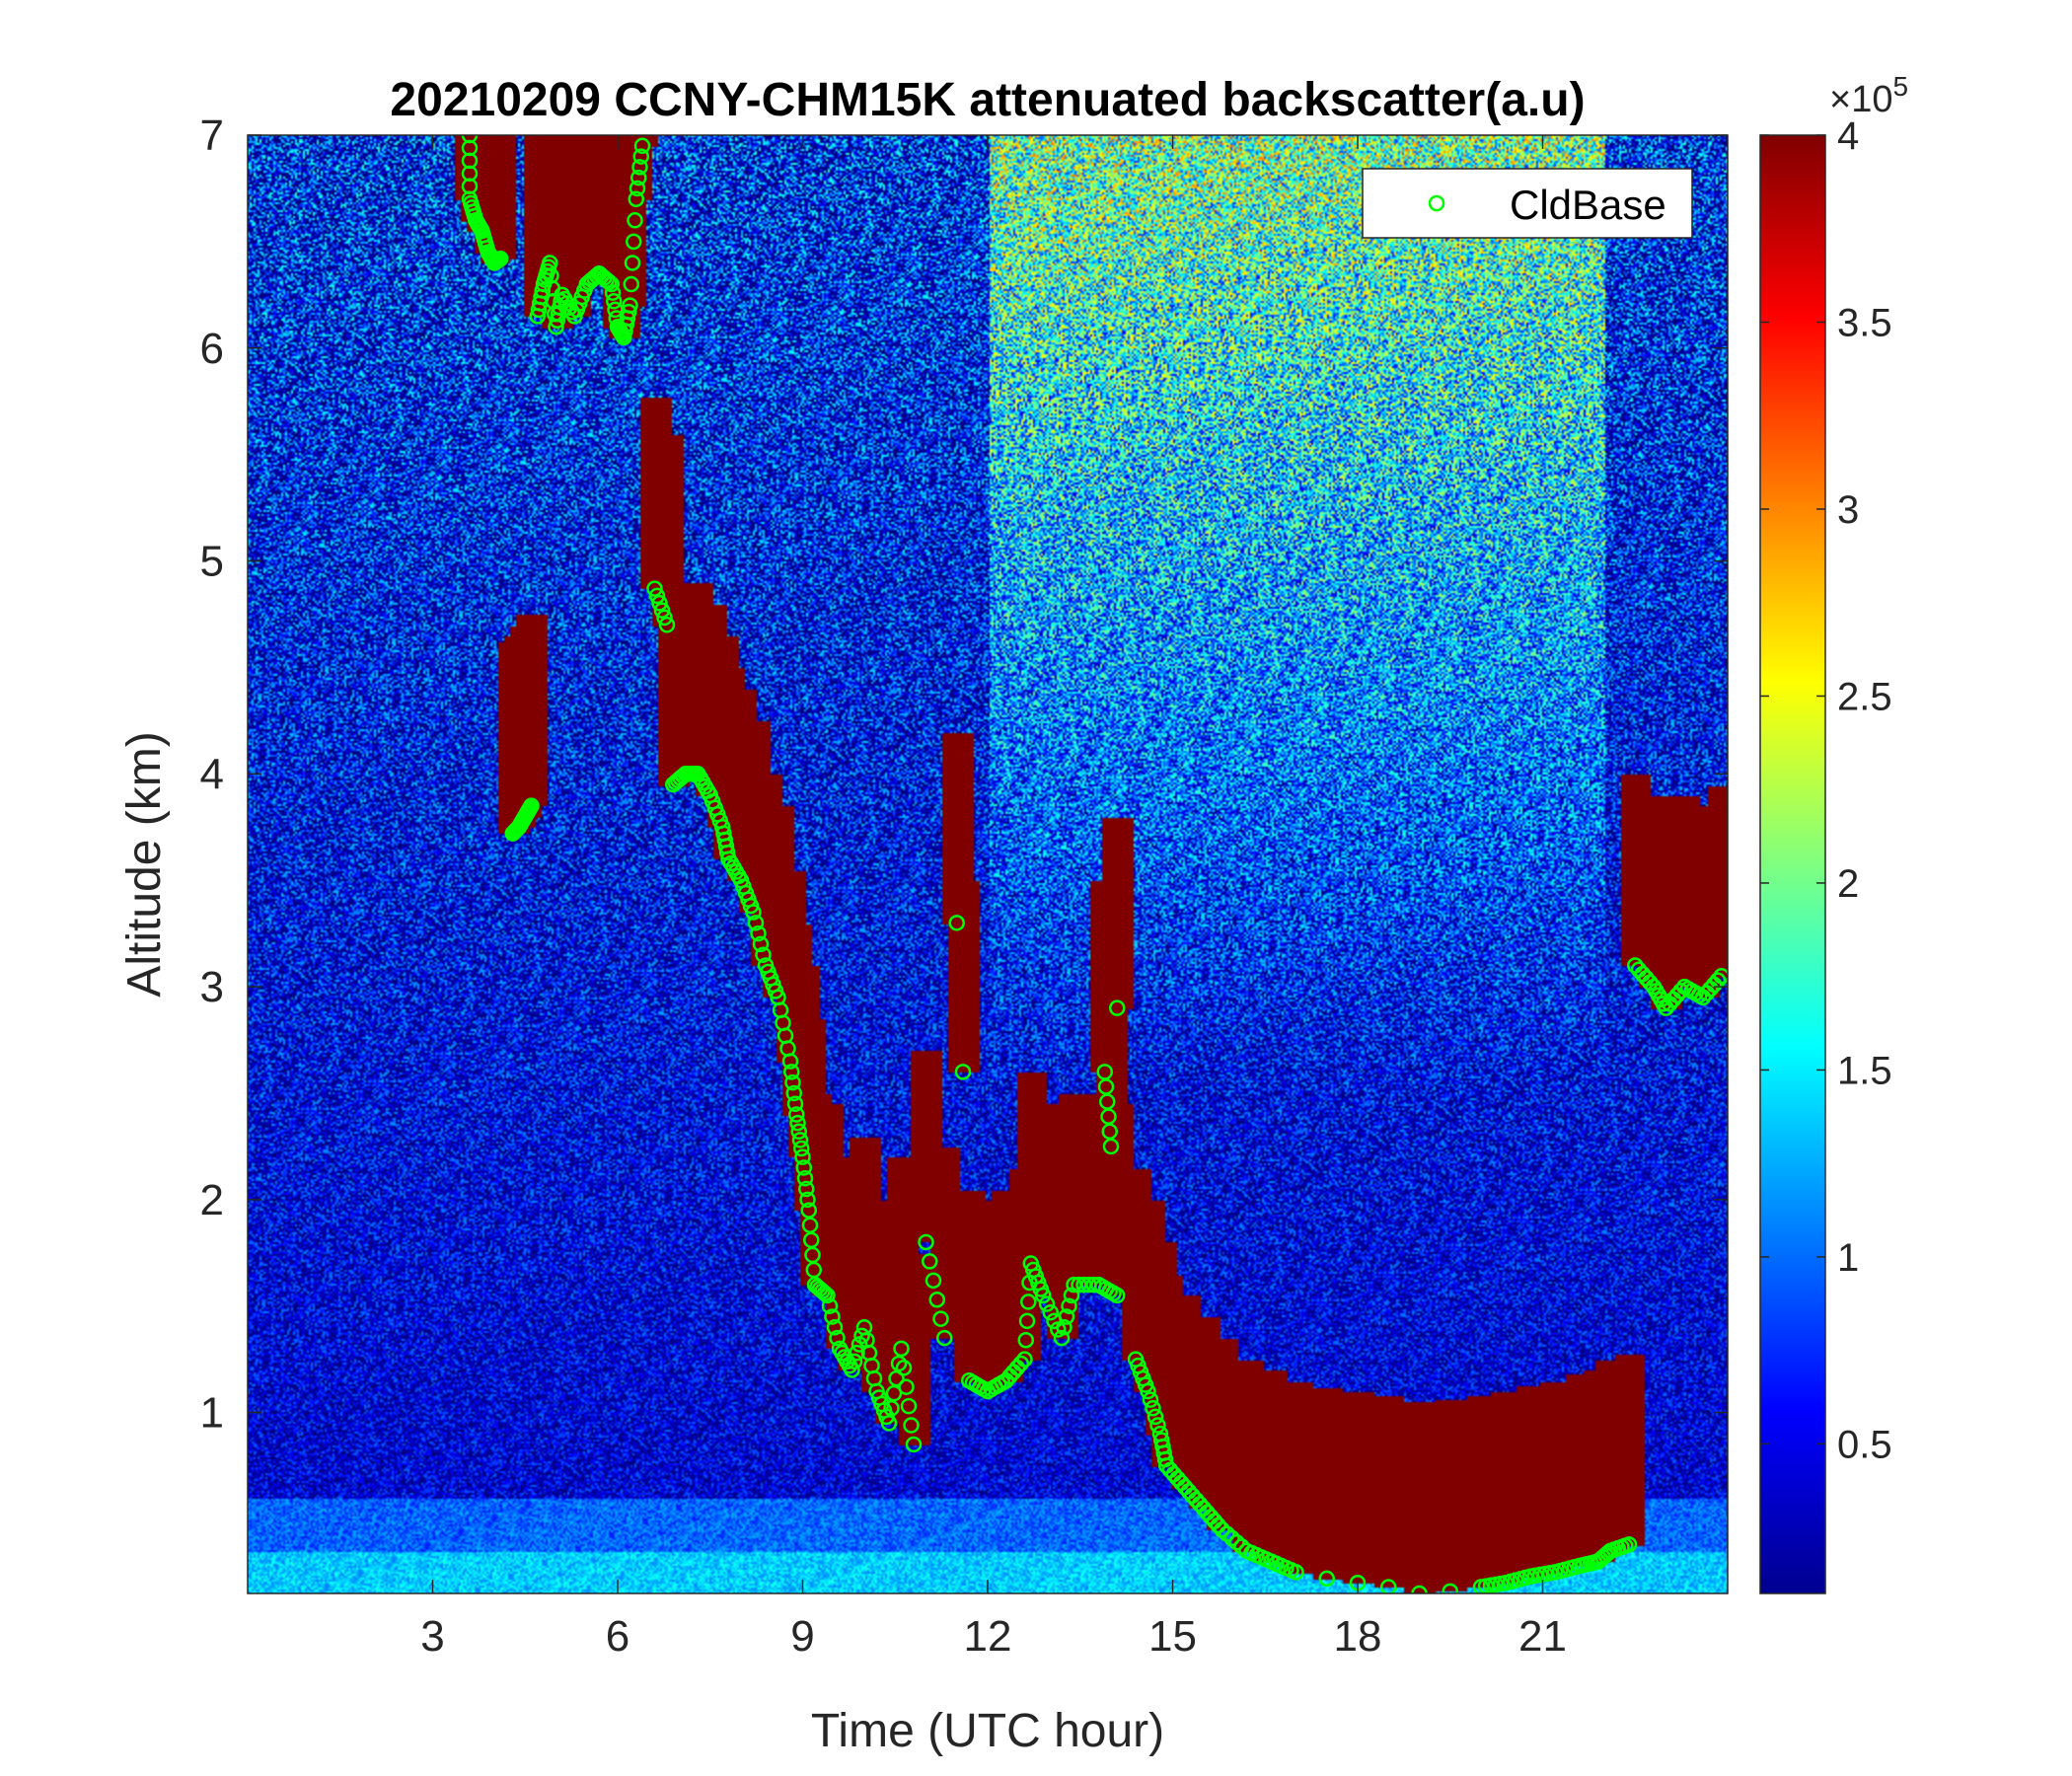 This screenshot has height=1776, width=2072. Describe the element at coordinates (212, 349) in the screenshot. I see `y-tick-label: 6` at that location.